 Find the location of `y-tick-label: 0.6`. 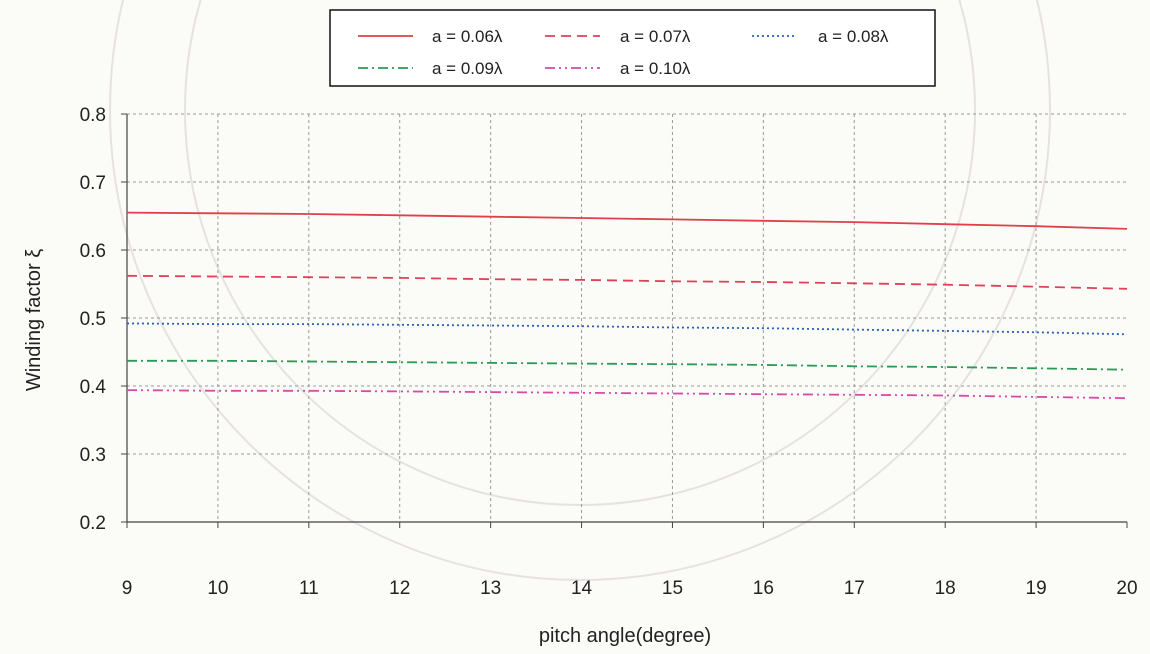

y-tick-label: 0.6 is located at coordinates (93, 251).